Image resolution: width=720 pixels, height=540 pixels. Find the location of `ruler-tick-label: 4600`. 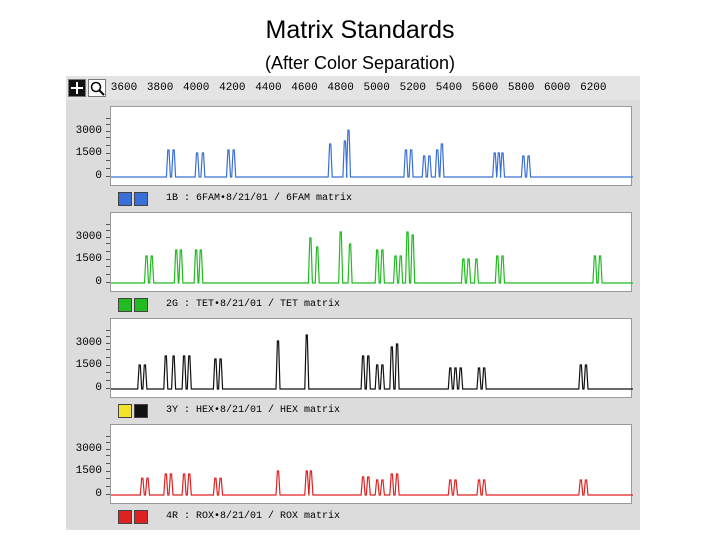

ruler-tick-label: 4600 is located at coordinates (304, 88).